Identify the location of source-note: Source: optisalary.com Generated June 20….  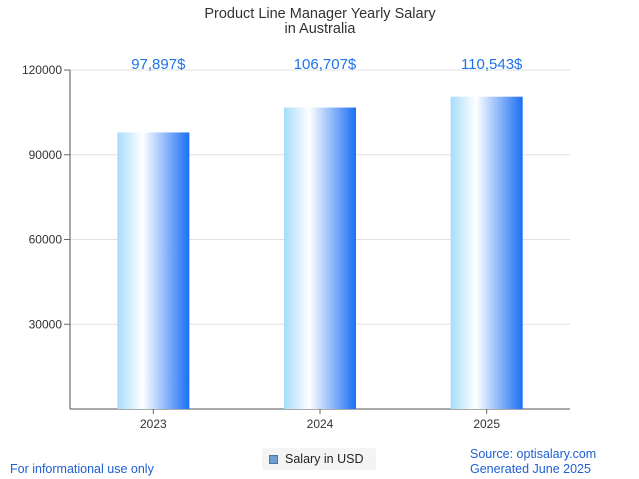
(533, 462).